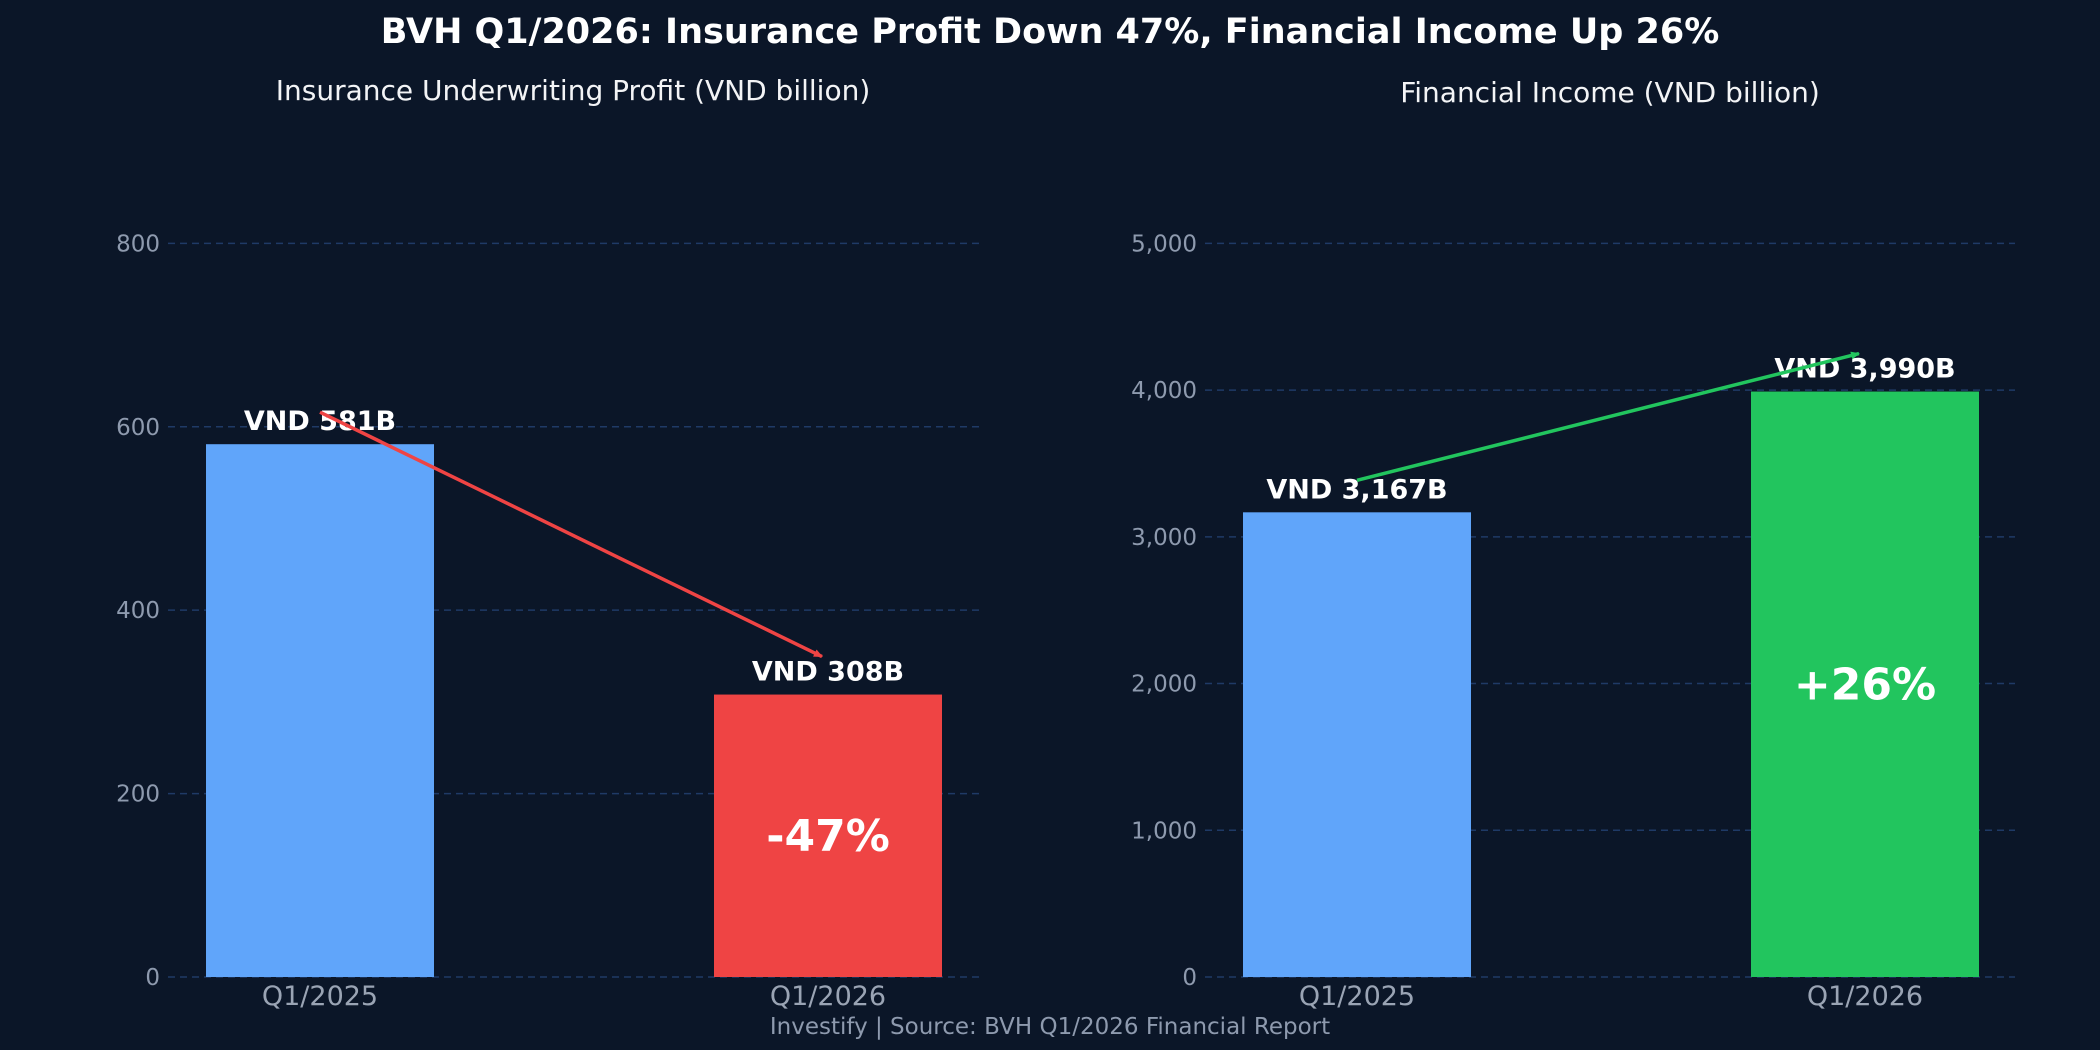 This screenshot has width=2100, height=1050. What do you see at coordinates (1164, 244) in the screenshot?
I see `y-tick-label: 5,000` at bounding box center [1164, 244].